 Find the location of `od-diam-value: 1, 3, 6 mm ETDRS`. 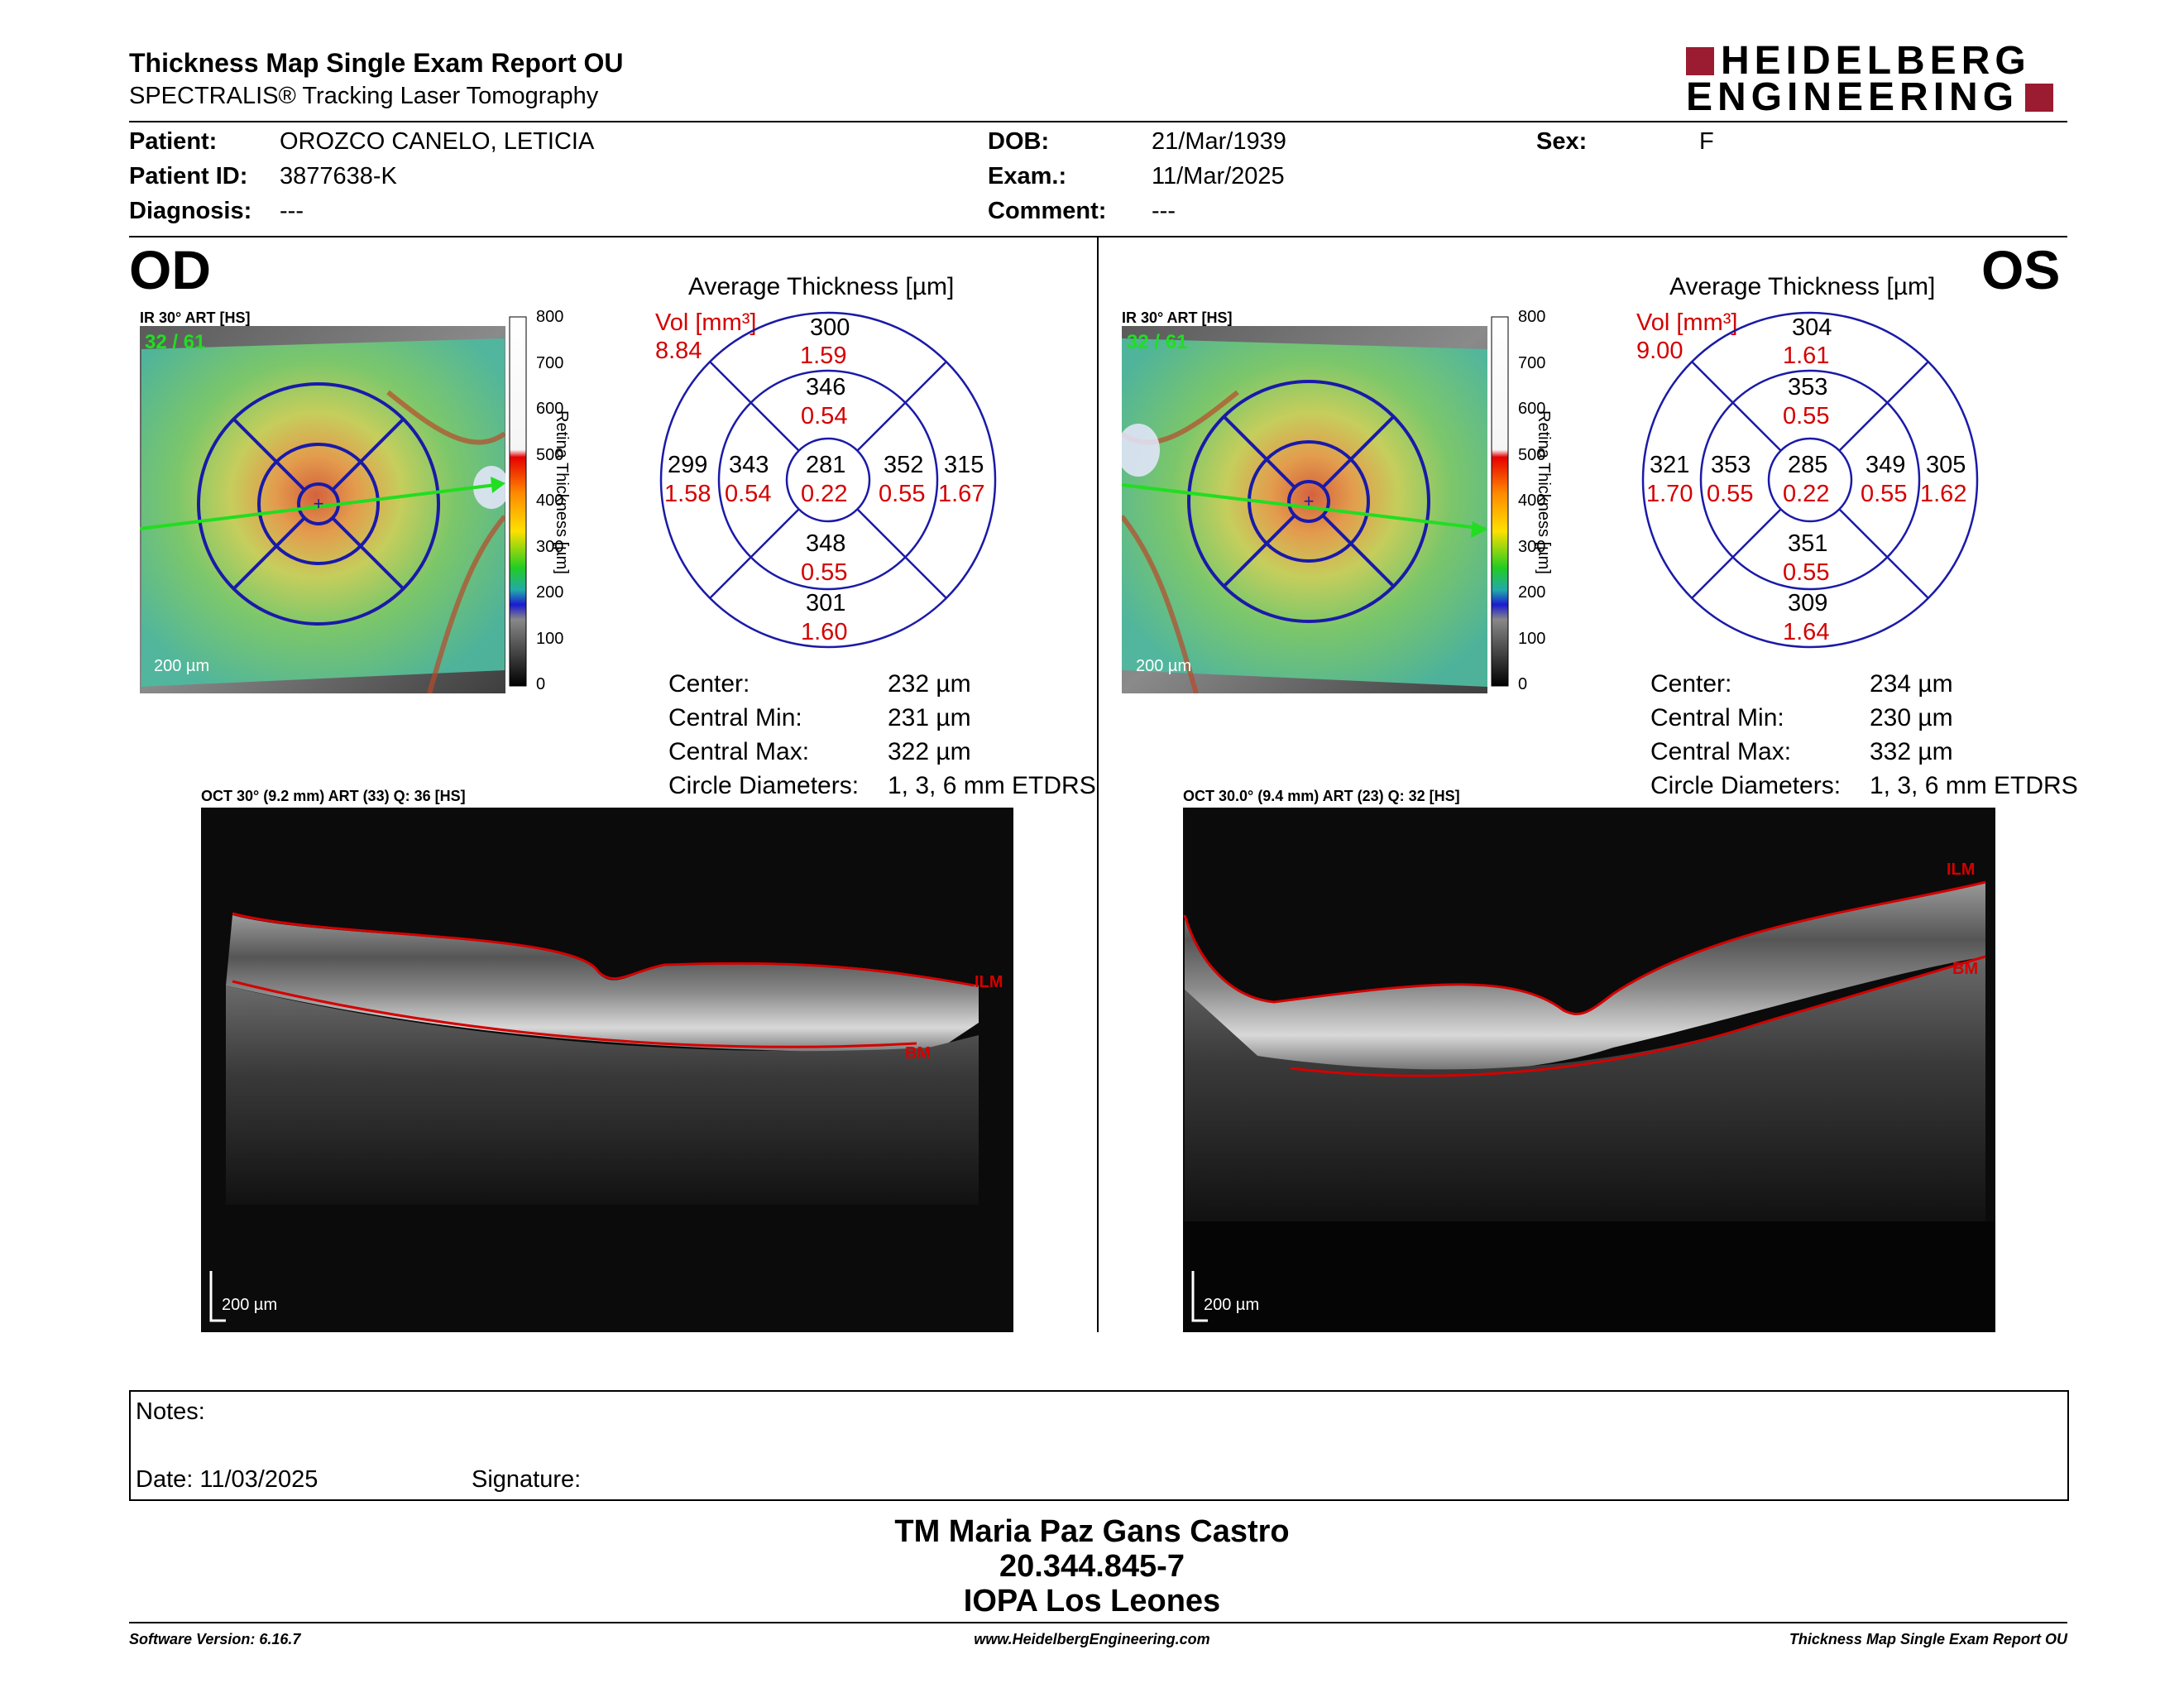

od-diam-value: 1, 3, 6 mm ETDRS is located at coordinates (992, 785).